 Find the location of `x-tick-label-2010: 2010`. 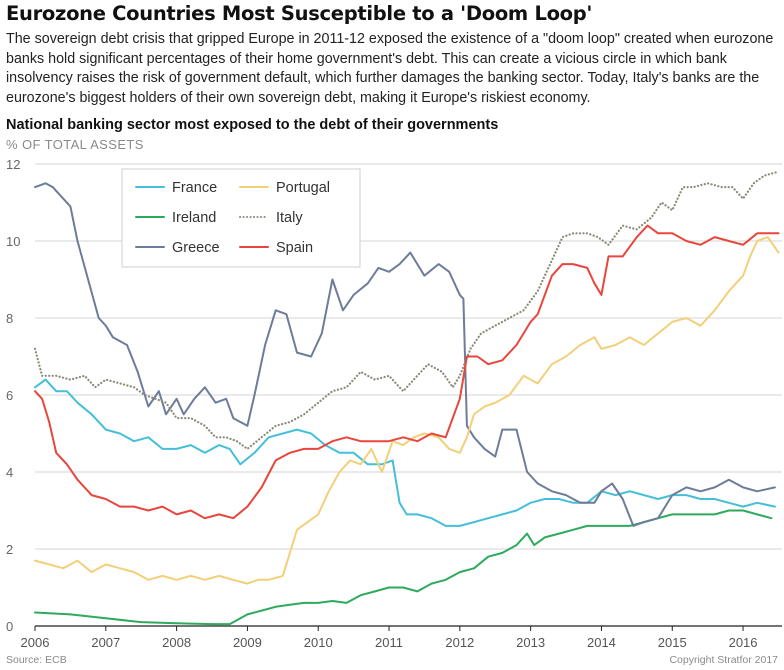

x-tick-label-2010: 2010 is located at coordinates (318, 642).